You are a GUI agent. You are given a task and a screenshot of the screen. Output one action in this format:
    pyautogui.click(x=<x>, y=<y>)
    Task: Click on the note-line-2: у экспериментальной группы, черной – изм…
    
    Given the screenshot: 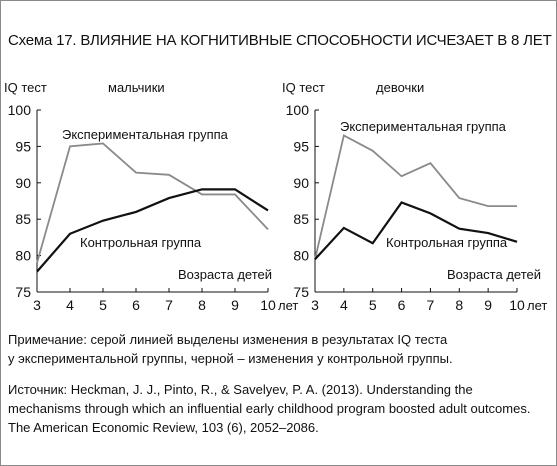 What is the action you would take?
    pyautogui.click(x=230, y=358)
    